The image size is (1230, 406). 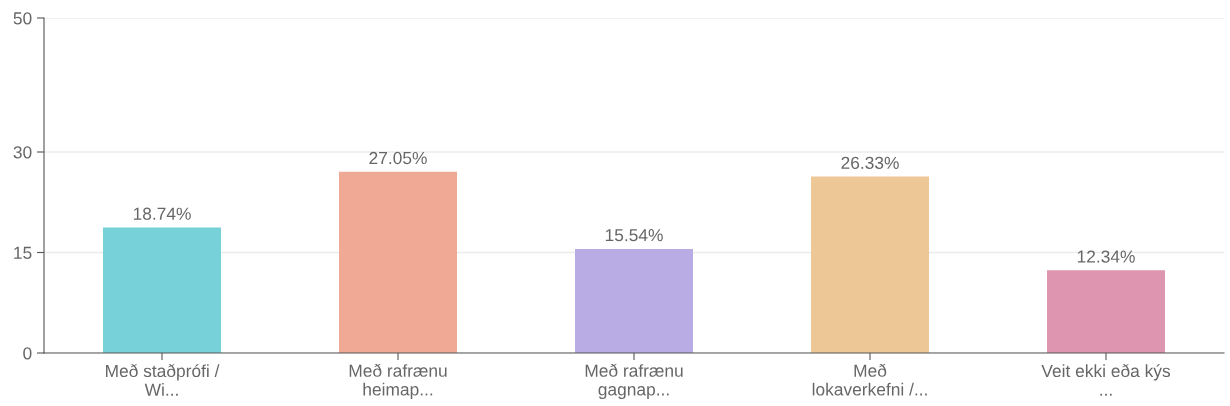 I want to click on data-label: 12.34%, so click(x=1106, y=256).